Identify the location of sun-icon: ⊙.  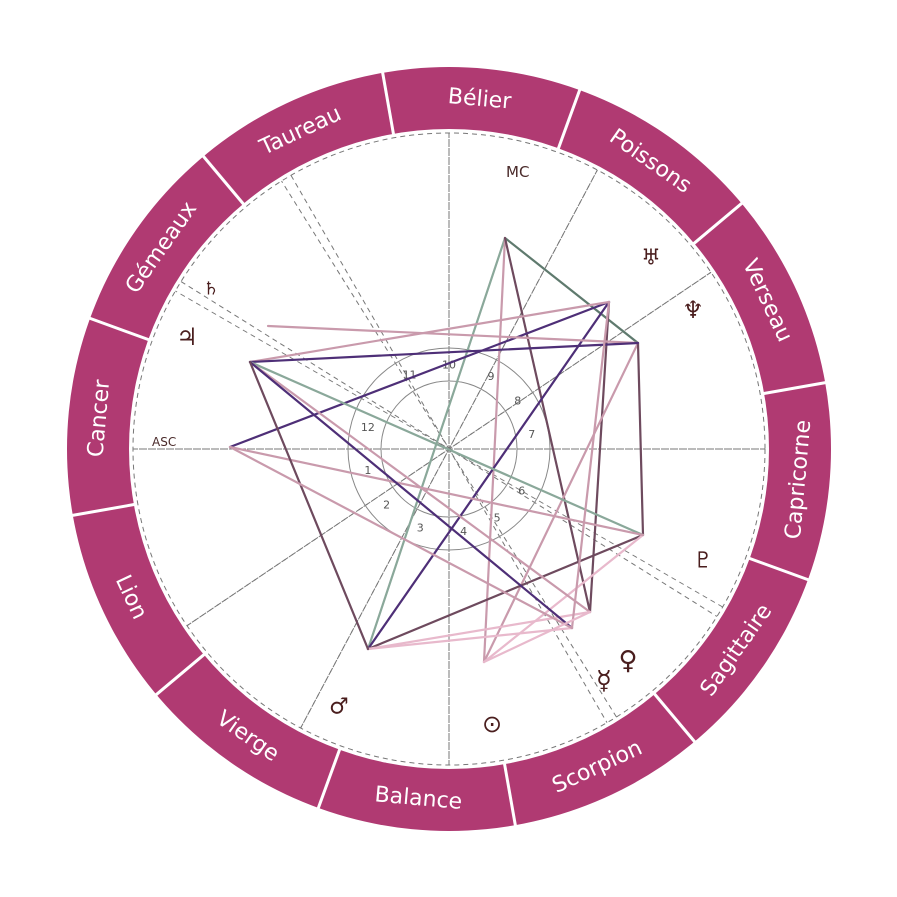
(492, 724).